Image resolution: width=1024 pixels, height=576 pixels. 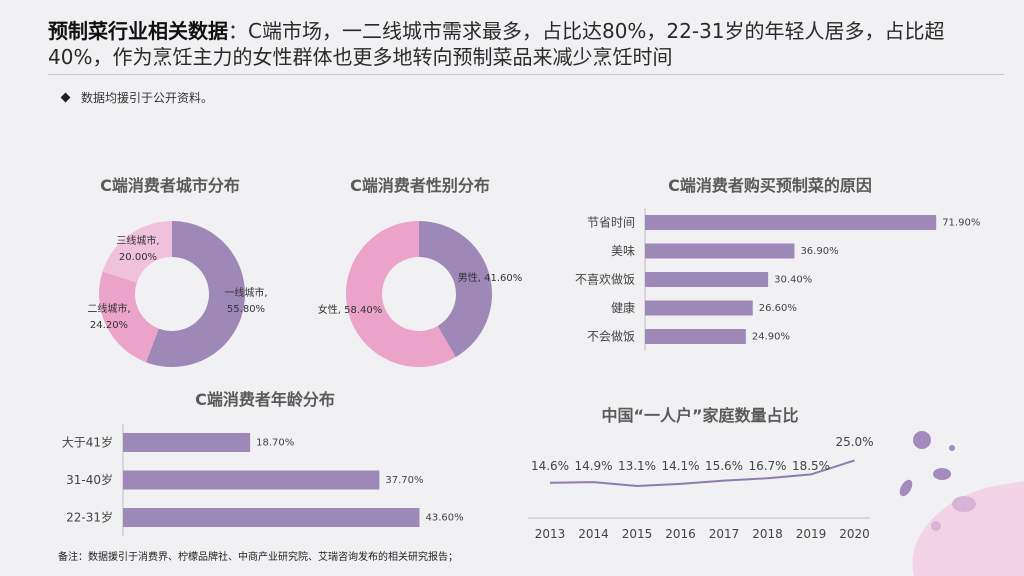 I want to click on household-x-tick: 2014, so click(x=593, y=534).